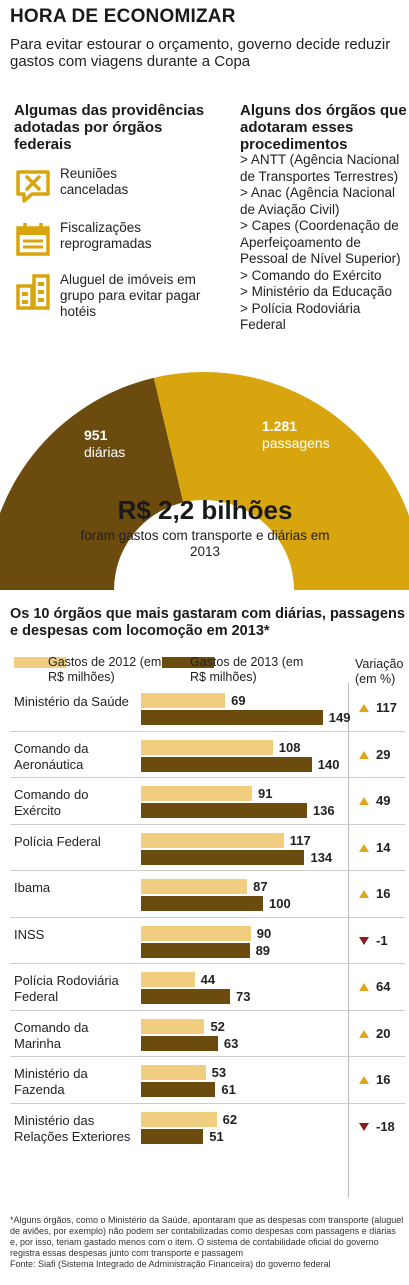 The image size is (409, 1285). Describe the element at coordinates (51, 802) in the screenshot. I see `category-label: Comando do Exército` at that location.